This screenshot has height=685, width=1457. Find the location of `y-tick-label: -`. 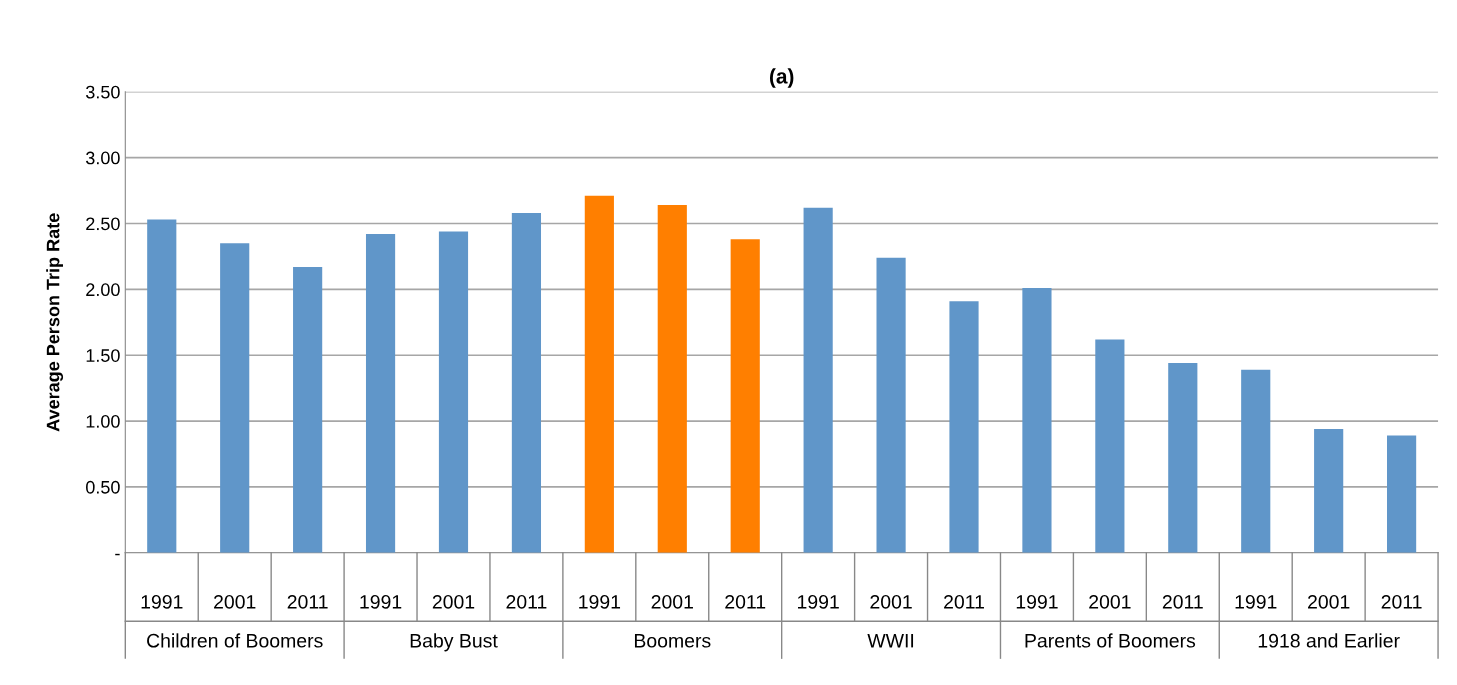

y-tick-label: - is located at coordinates (117, 554).